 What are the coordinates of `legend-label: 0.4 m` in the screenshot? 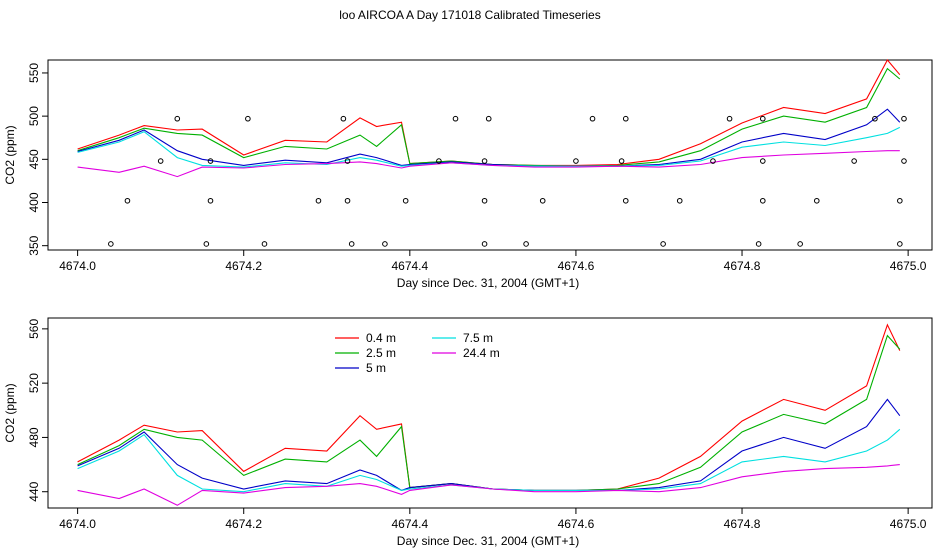 It's located at (381, 338).